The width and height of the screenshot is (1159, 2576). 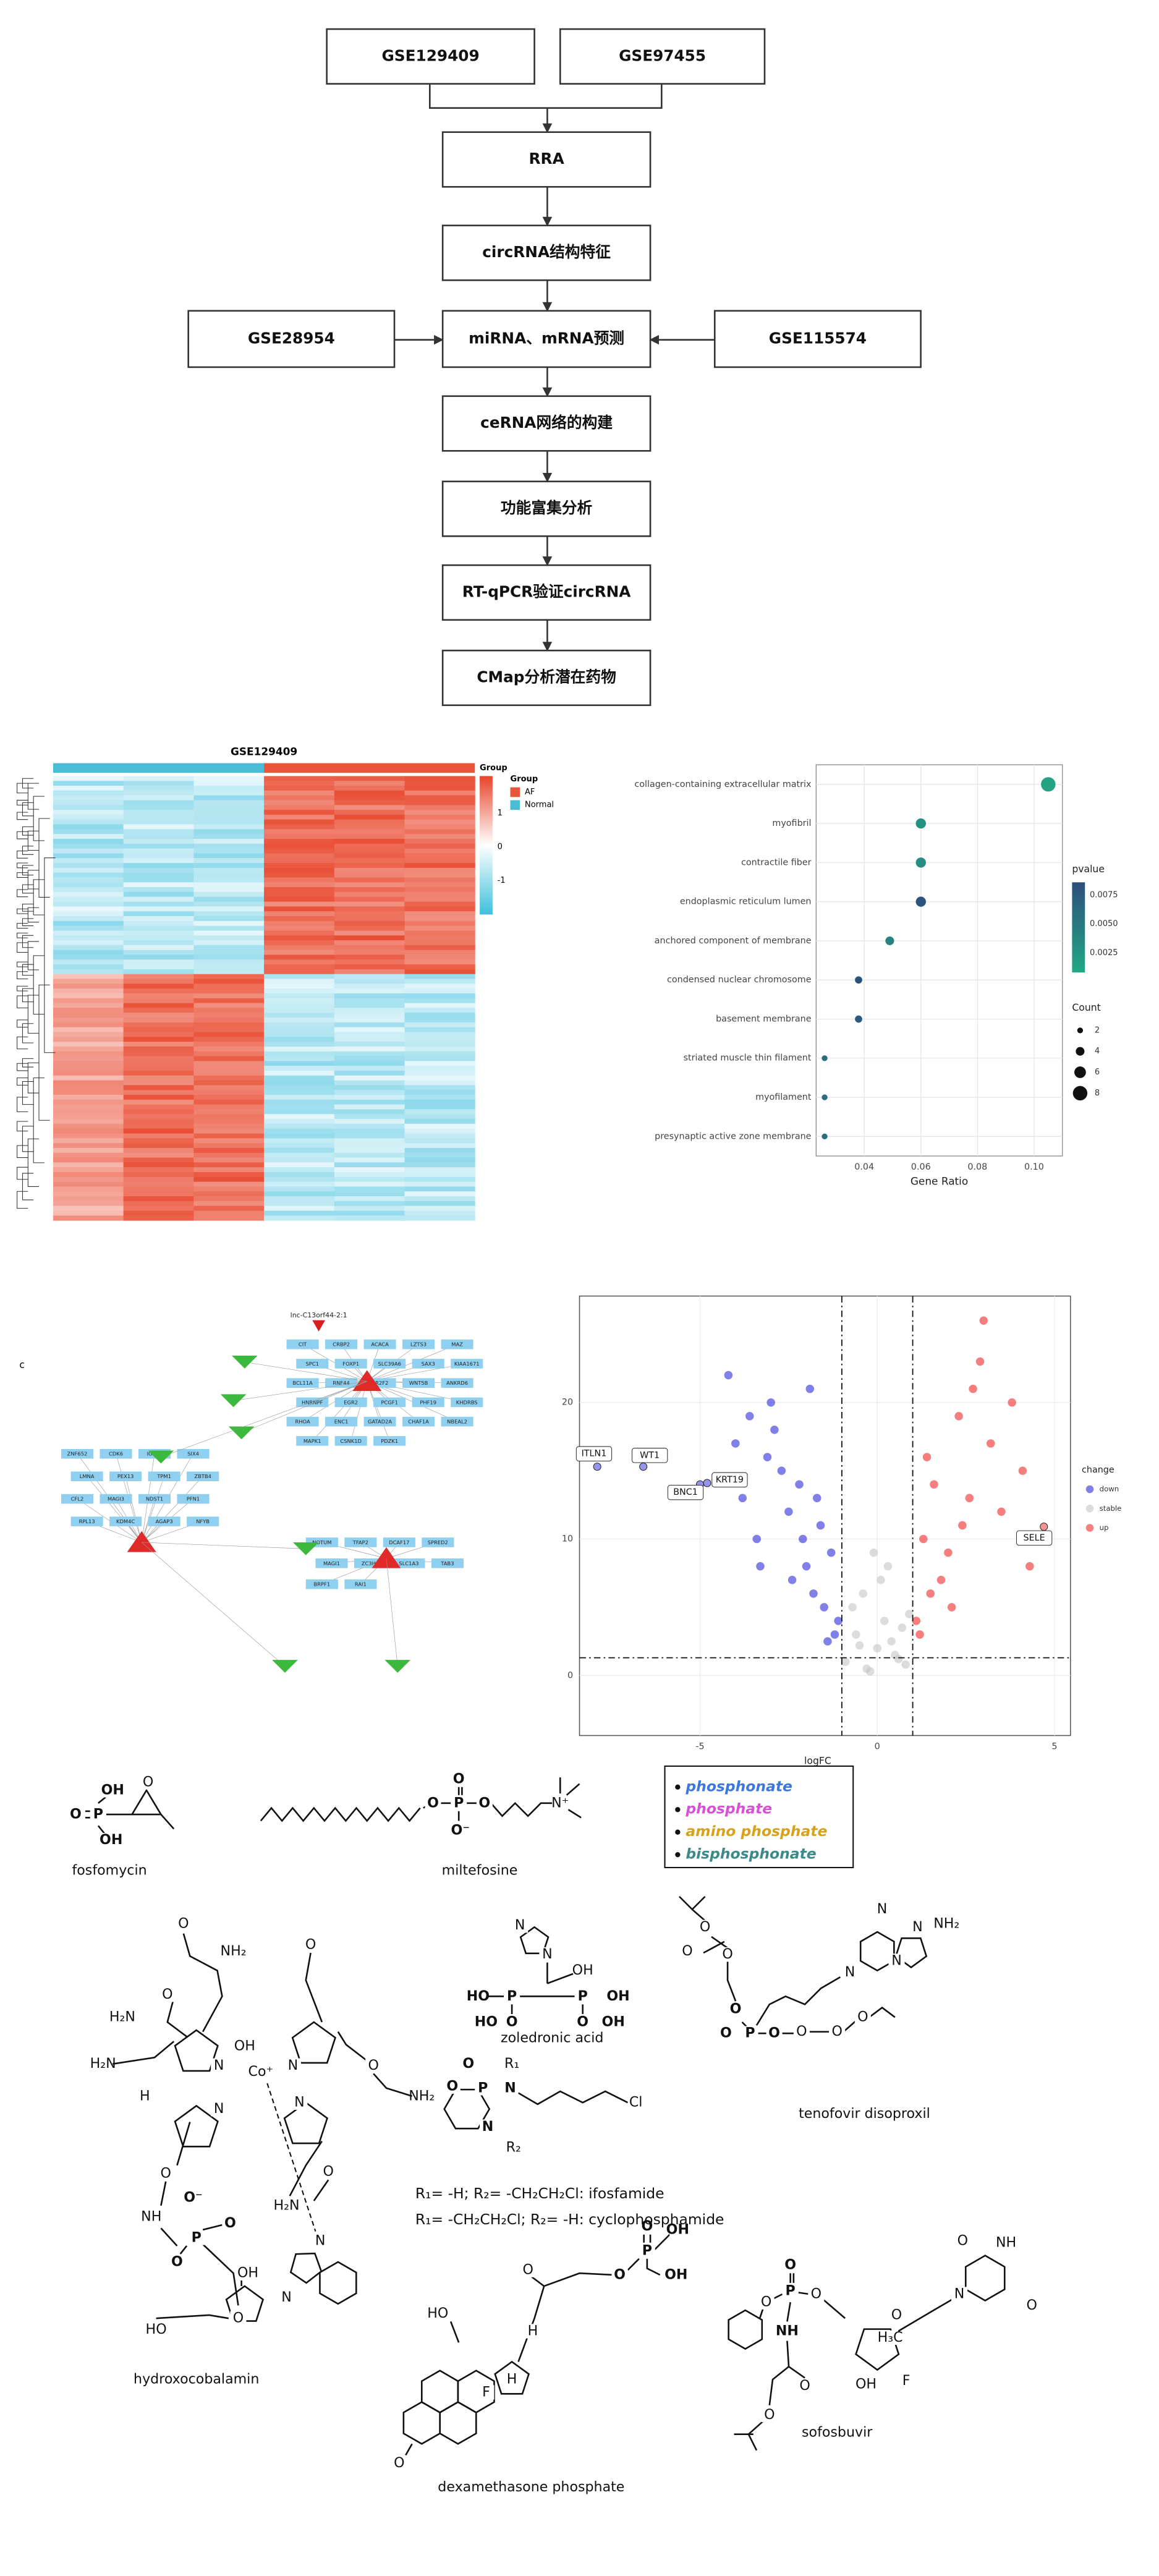 I want to click on gene-label: LMNA, so click(x=87, y=1476).